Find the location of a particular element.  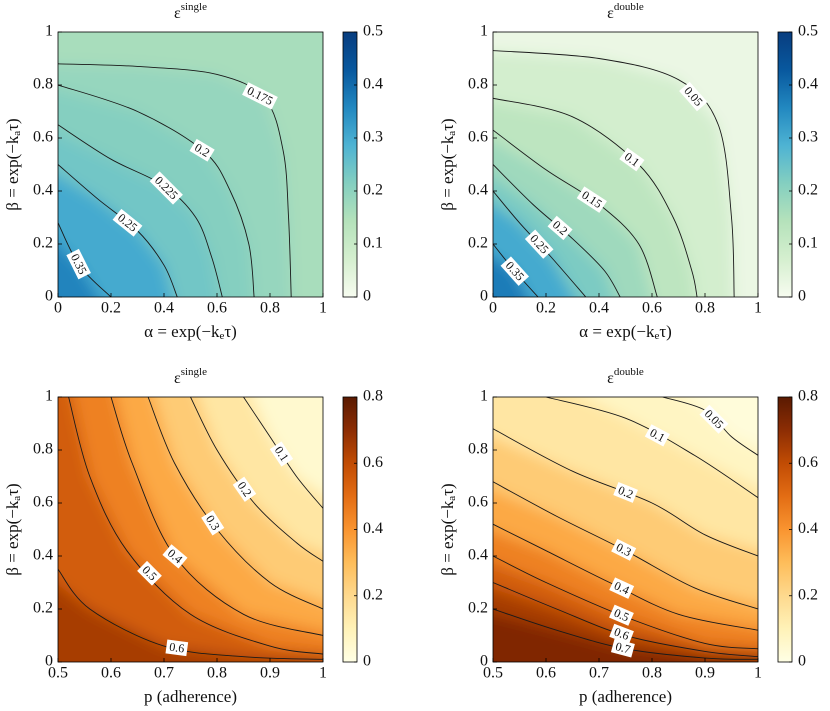

x-tick-label: 0.2 is located at coordinates (111, 308).